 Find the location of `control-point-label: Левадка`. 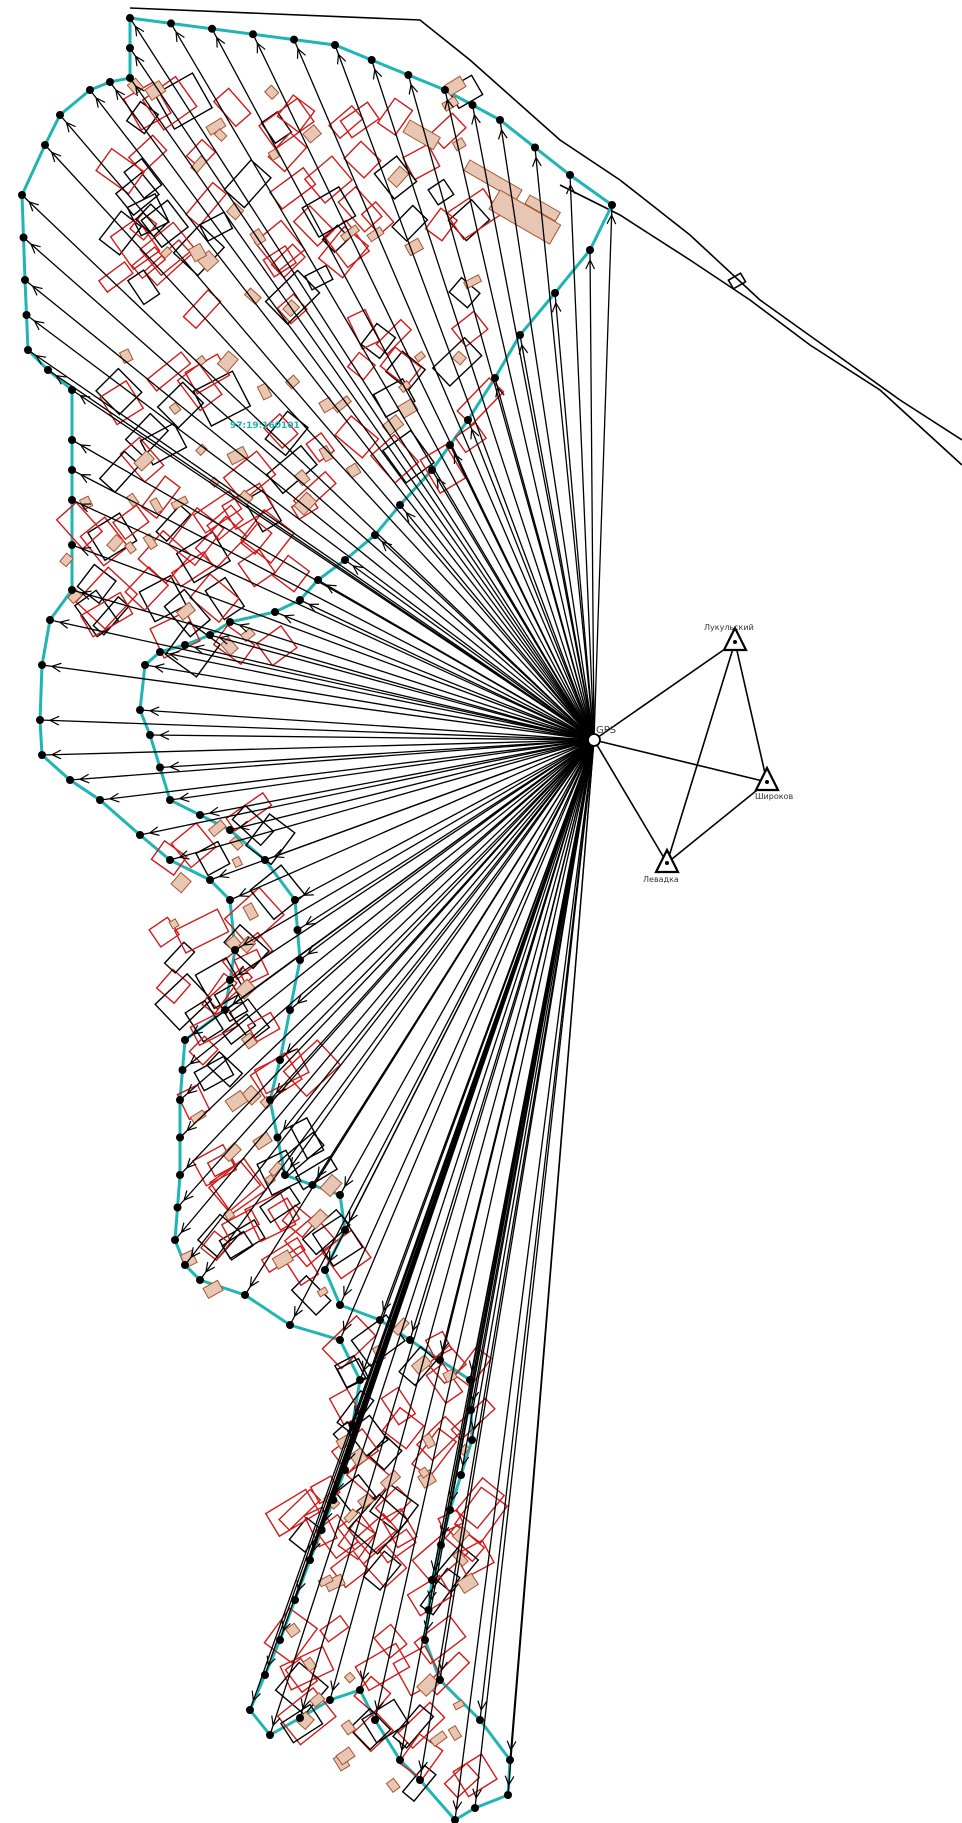

control-point-label: Левадка is located at coordinates (661, 879).